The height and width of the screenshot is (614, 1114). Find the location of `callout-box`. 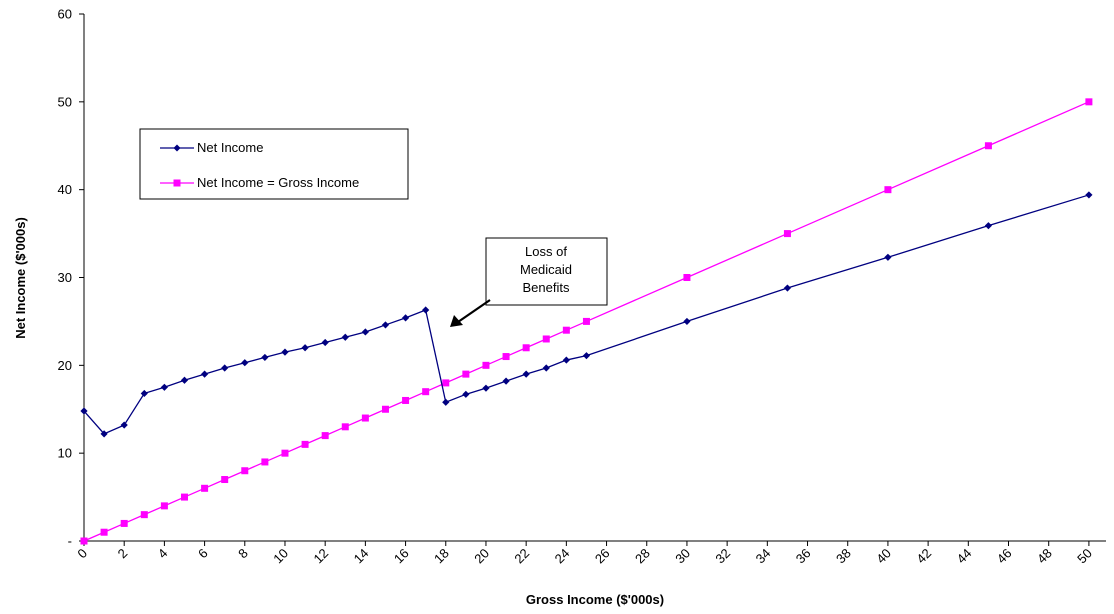

callout-box is located at coordinates (546, 271).